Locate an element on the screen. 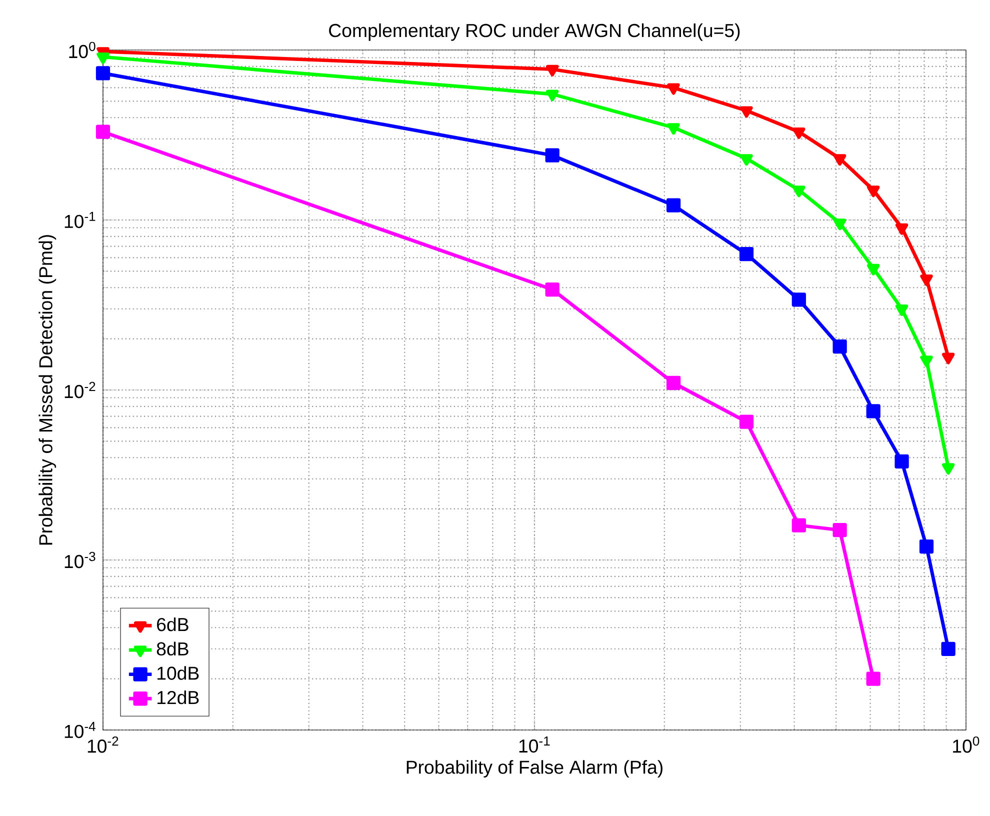  legend-label: 12dB is located at coordinates (178, 697).